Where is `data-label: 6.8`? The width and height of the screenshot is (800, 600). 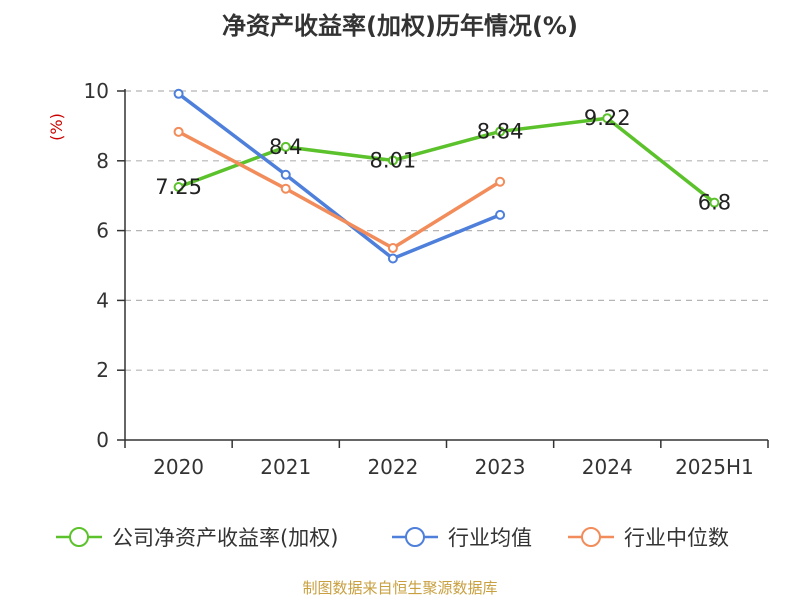 data-label: 6.8 is located at coordinates (714, 203).